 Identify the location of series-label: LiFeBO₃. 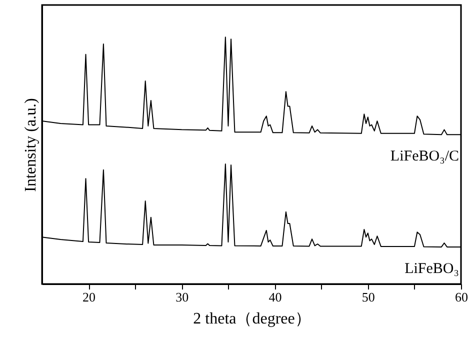
(431, 268).